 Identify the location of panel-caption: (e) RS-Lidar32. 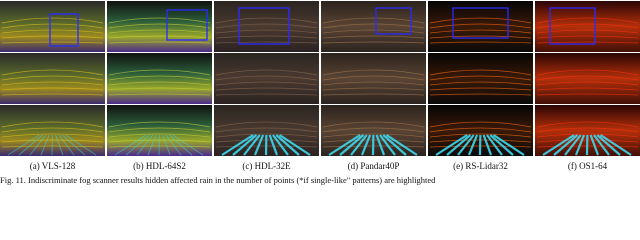
(480, 166).